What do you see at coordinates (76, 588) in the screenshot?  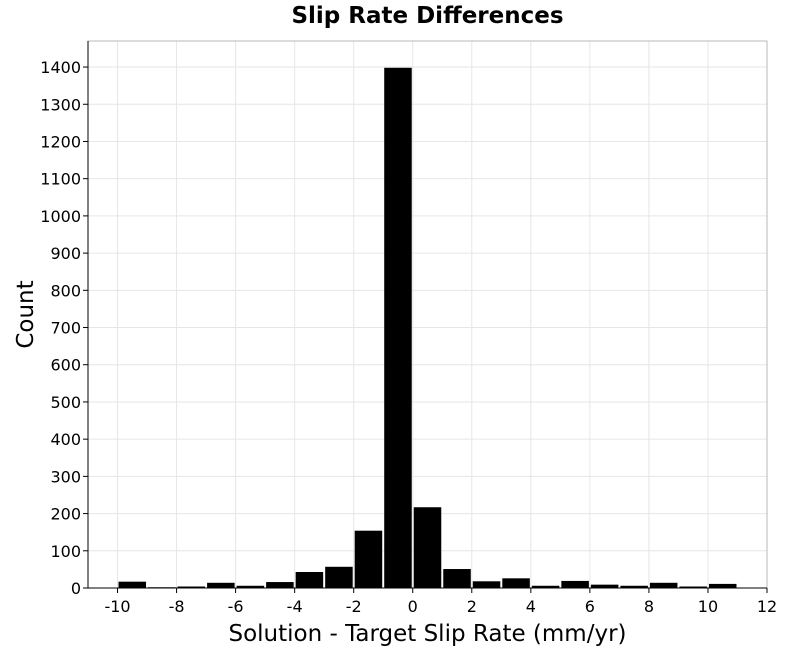 I see `y-tick-label: 0` at bounding box center [76, 588].